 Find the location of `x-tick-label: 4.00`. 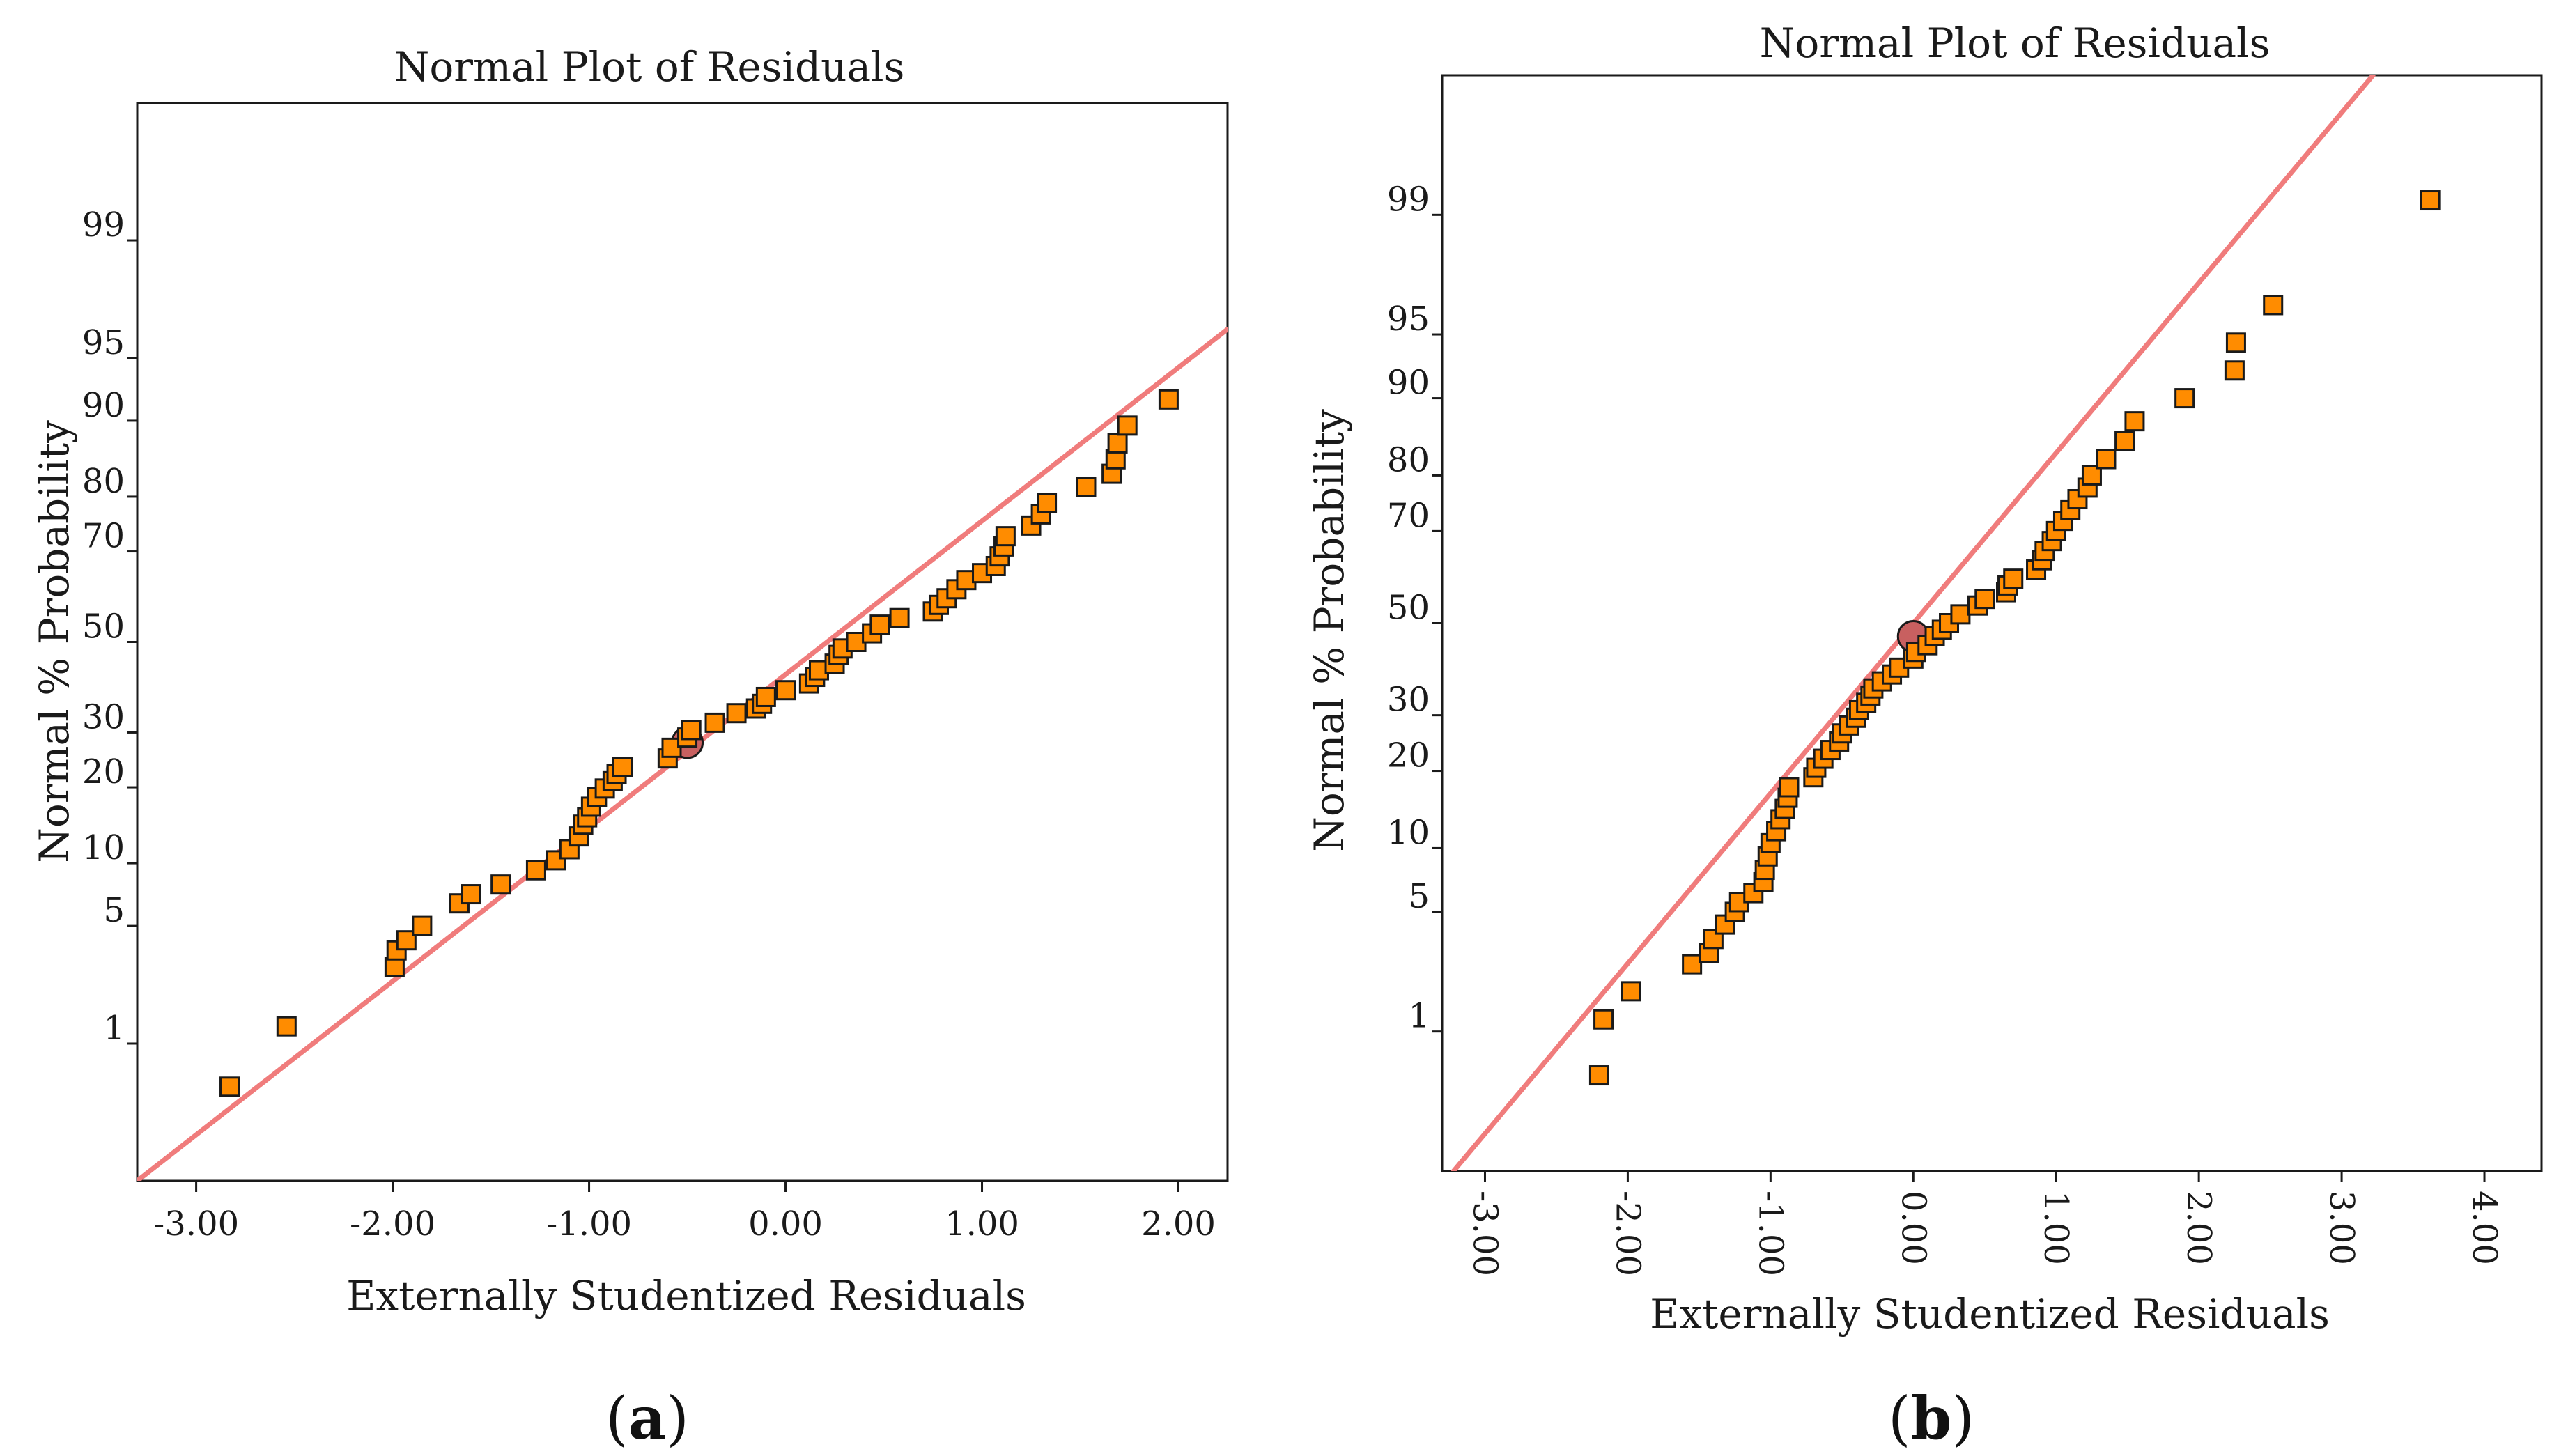

x-tick-label: 4.00 is located at coordinates (2484, 1228).